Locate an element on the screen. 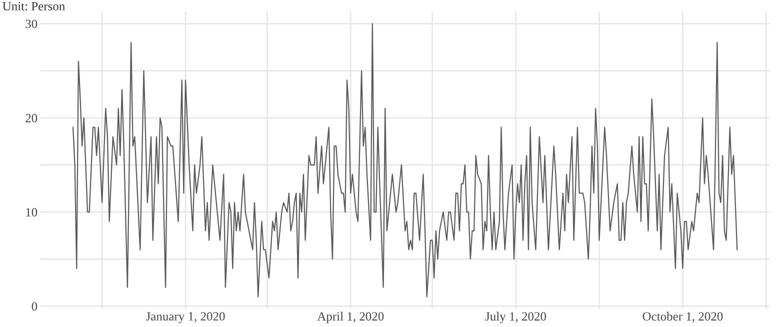 Image resolution: width=776 pixels, height=327 pixels. y-tick-label: 10 is located at coordinates (32, 212).